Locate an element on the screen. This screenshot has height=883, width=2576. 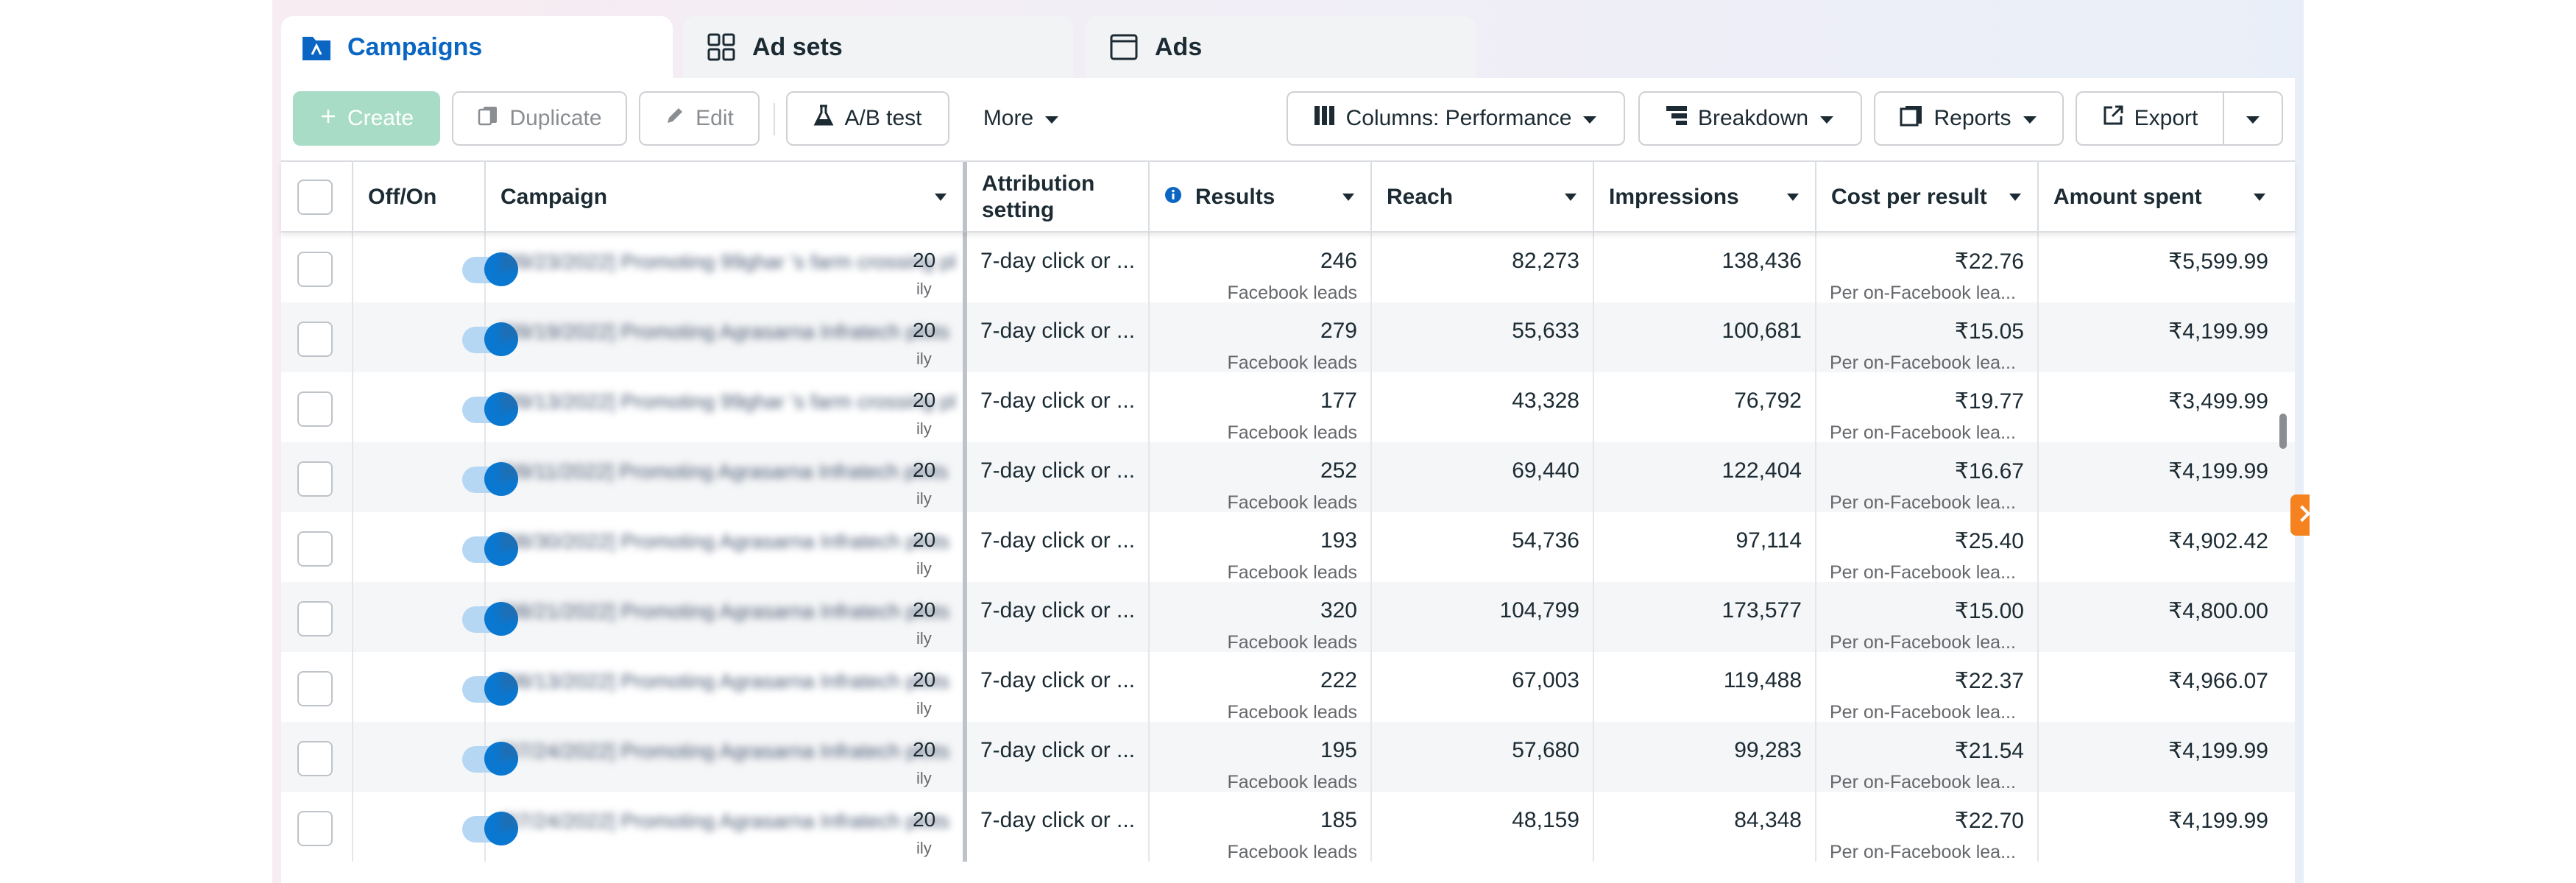
more-dropdown: More is located at coordinates (1021, 119).